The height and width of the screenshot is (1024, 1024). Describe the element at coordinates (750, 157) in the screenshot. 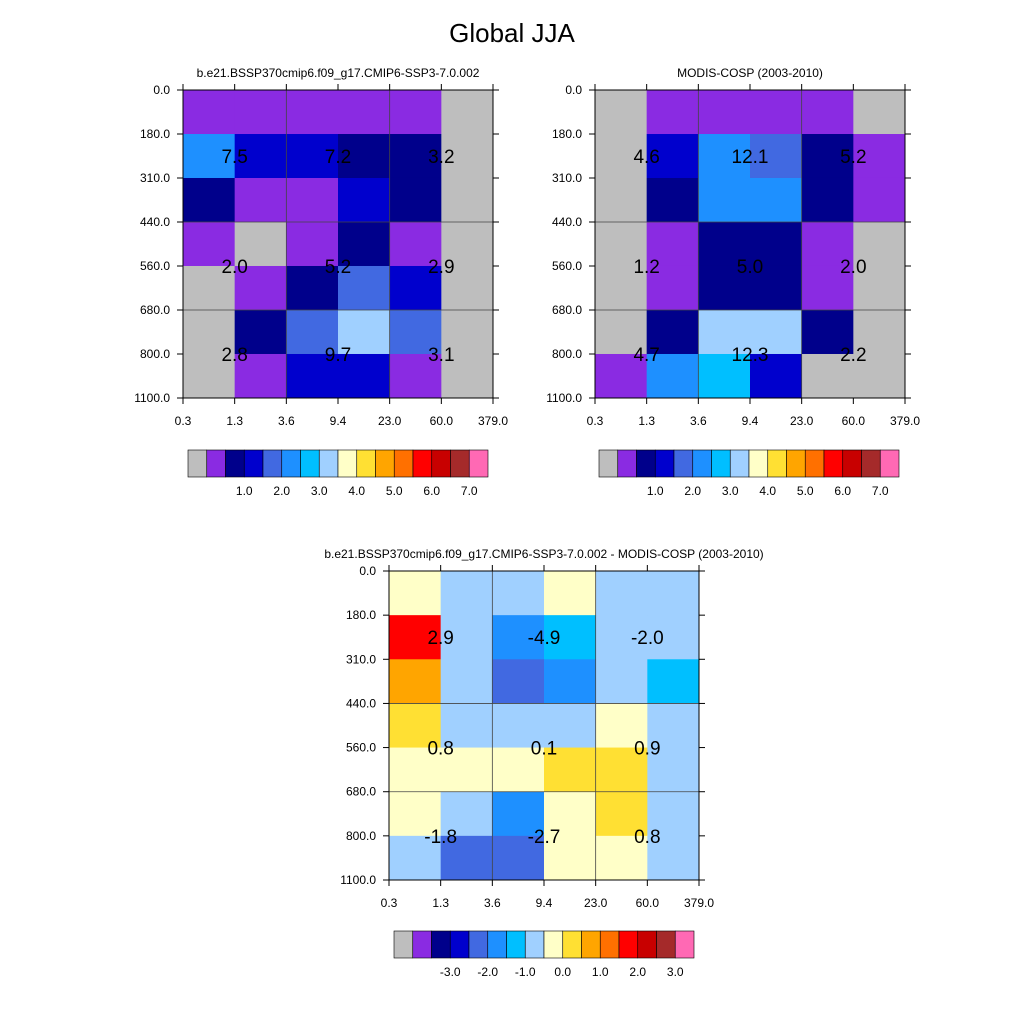

I see `data-label: 12.1` at that location.